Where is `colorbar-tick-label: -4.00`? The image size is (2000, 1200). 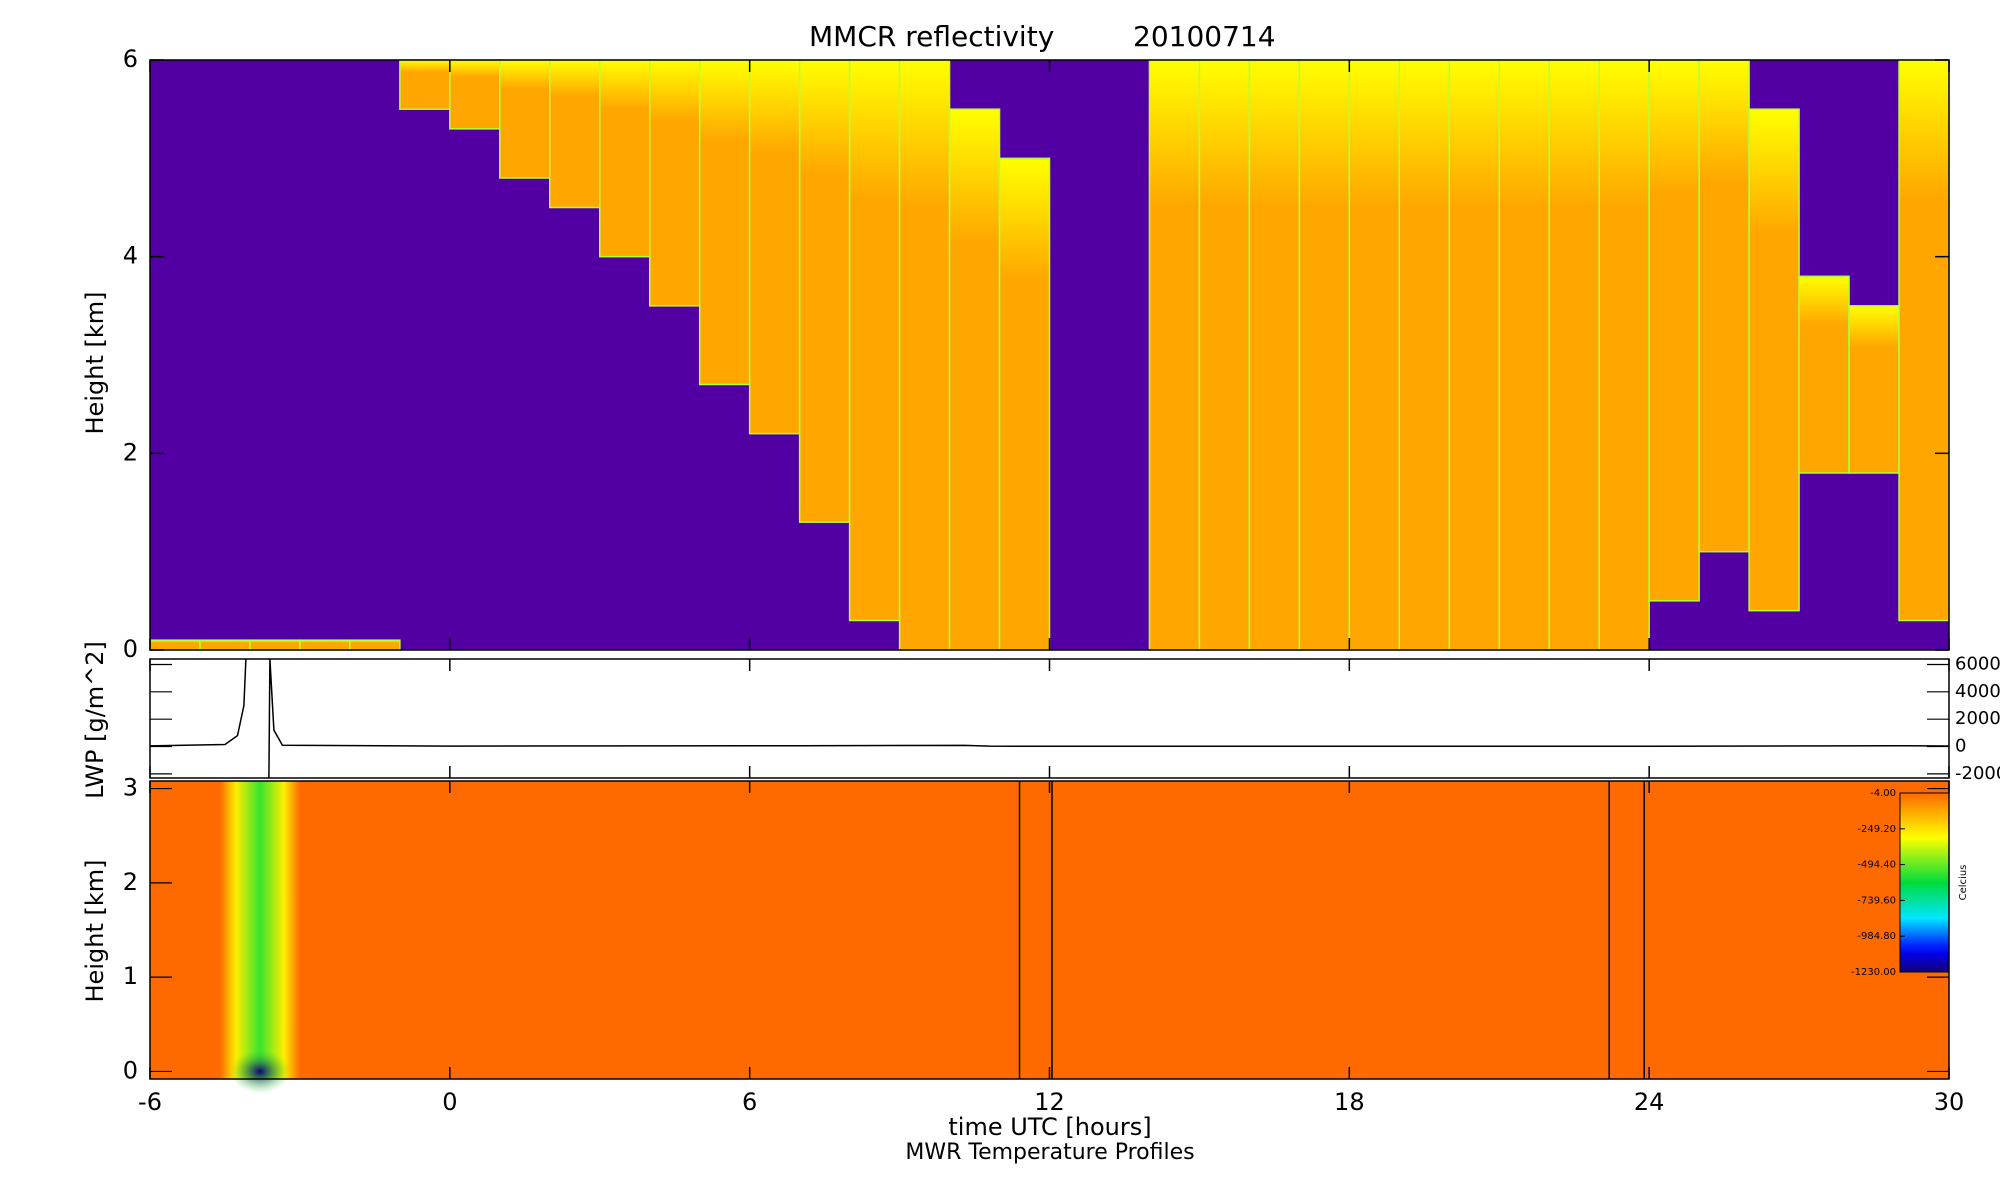 colorbar-tick-label: -4.00 is located at coordinates (1883, 793).